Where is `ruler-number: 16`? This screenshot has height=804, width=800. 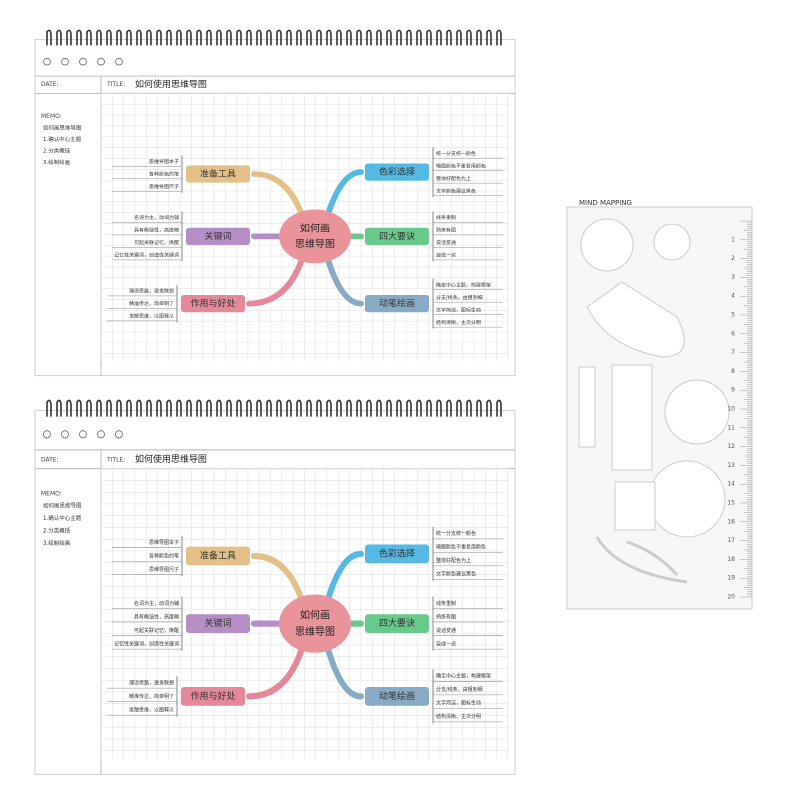 ruler-number: 16 is located at coordinates (731, 521).